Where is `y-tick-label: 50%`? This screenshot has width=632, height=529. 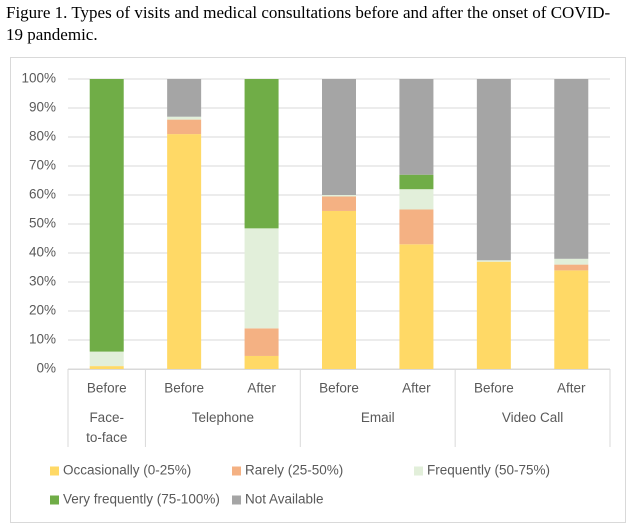
y-tick-label: 50% is located at coordinates (42, 223).